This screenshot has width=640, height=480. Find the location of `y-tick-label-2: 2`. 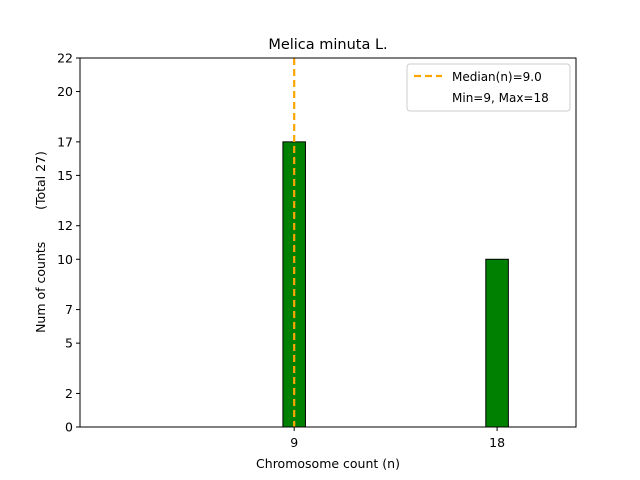

y-tick-label-2: 2 is located at coordinates (69, 393).